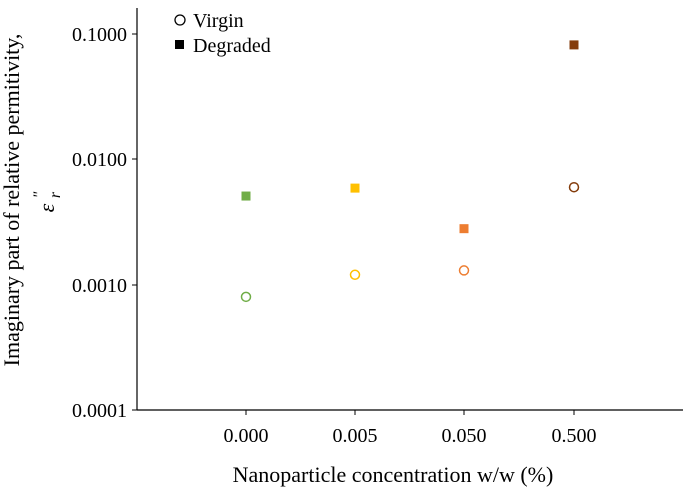 This screenshot has height=491, width=685. I want to click on legend: Virgin Degraded, so click(222, 33).